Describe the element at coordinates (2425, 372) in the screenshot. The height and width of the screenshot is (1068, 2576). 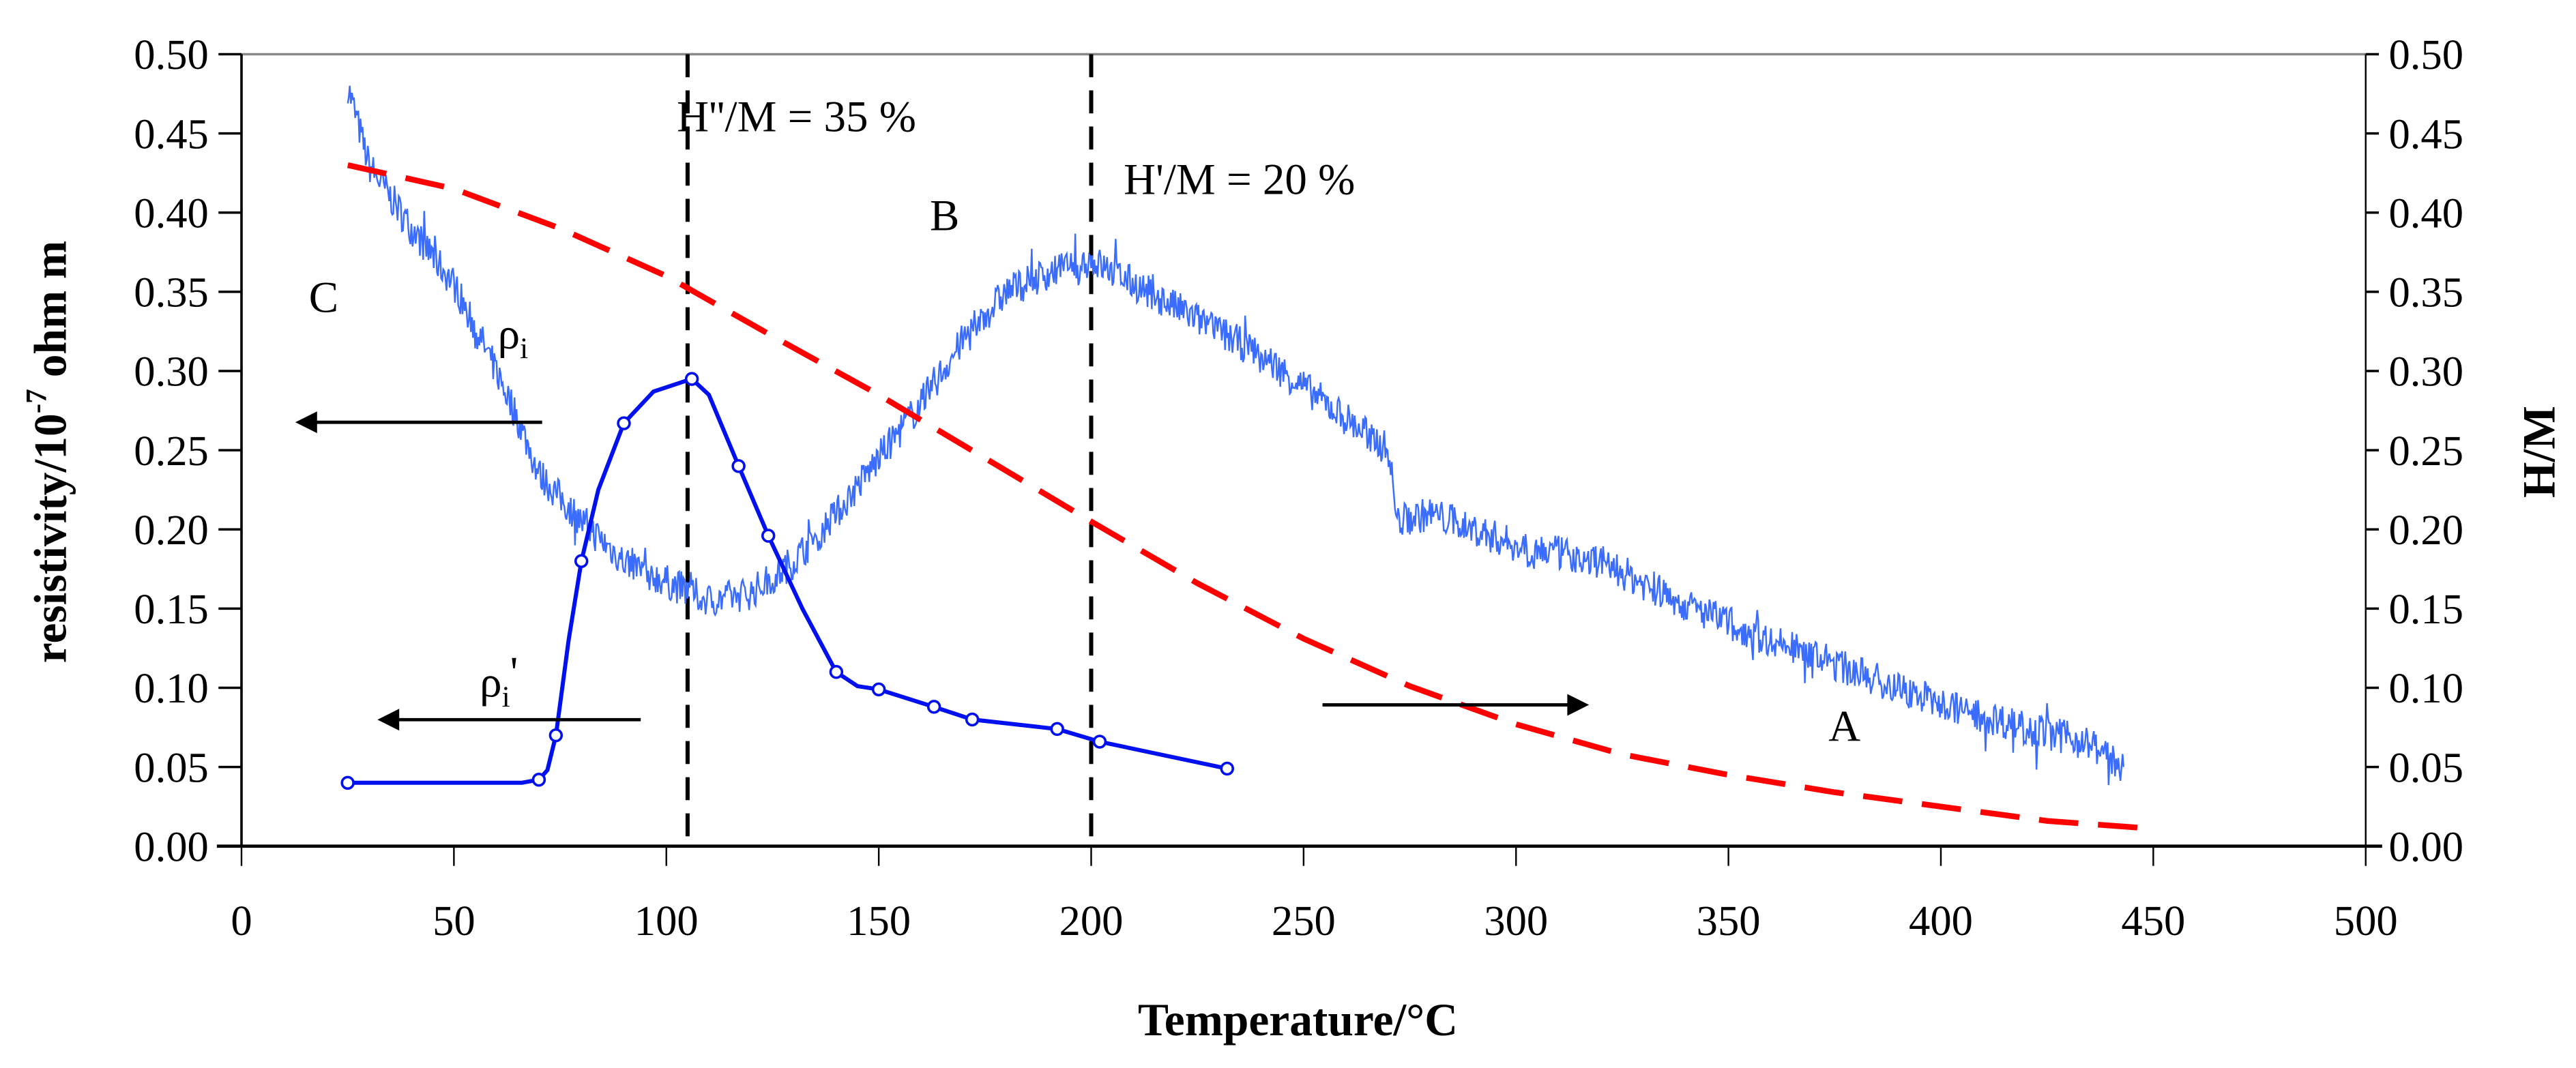
I see `y-tick-label-right: 0.30` at that location.